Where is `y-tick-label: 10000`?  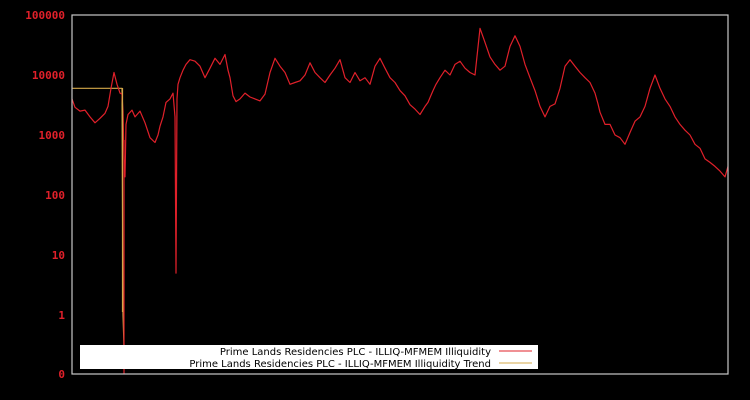
y-tick-label: 10000 is located at coordinates (48, 75).